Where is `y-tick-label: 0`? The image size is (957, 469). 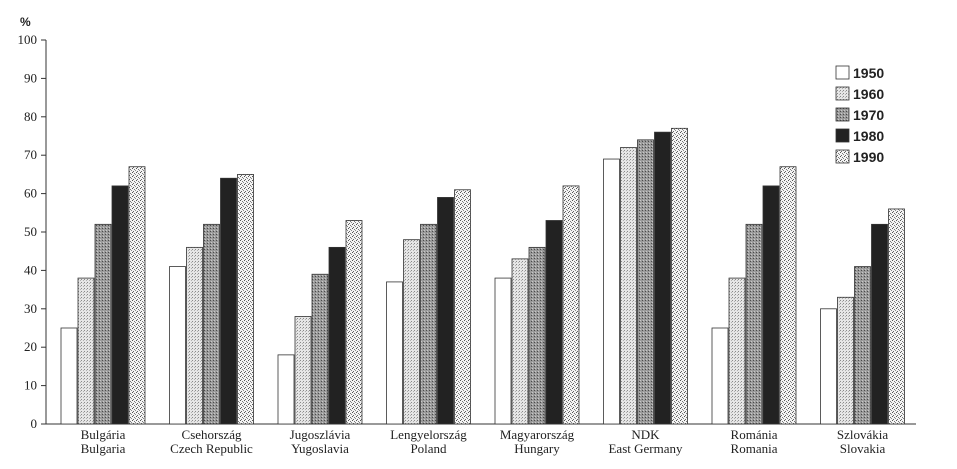 y-tick-label: 0 is located at coordinates (34, 423).